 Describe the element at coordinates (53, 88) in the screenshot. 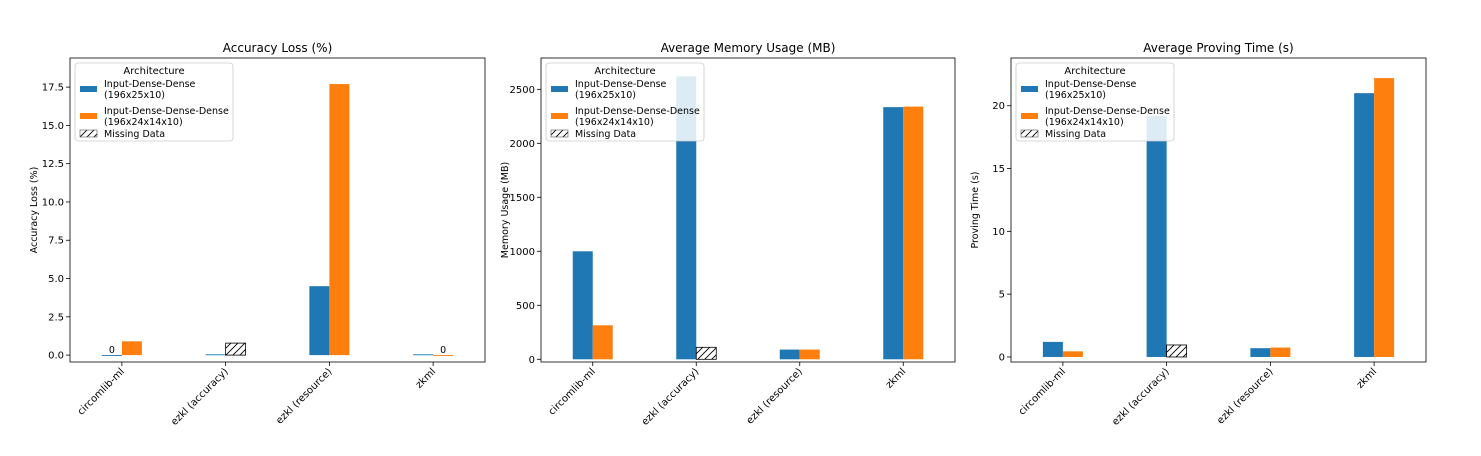

I see `y-tick-label: 17.5` at that location.